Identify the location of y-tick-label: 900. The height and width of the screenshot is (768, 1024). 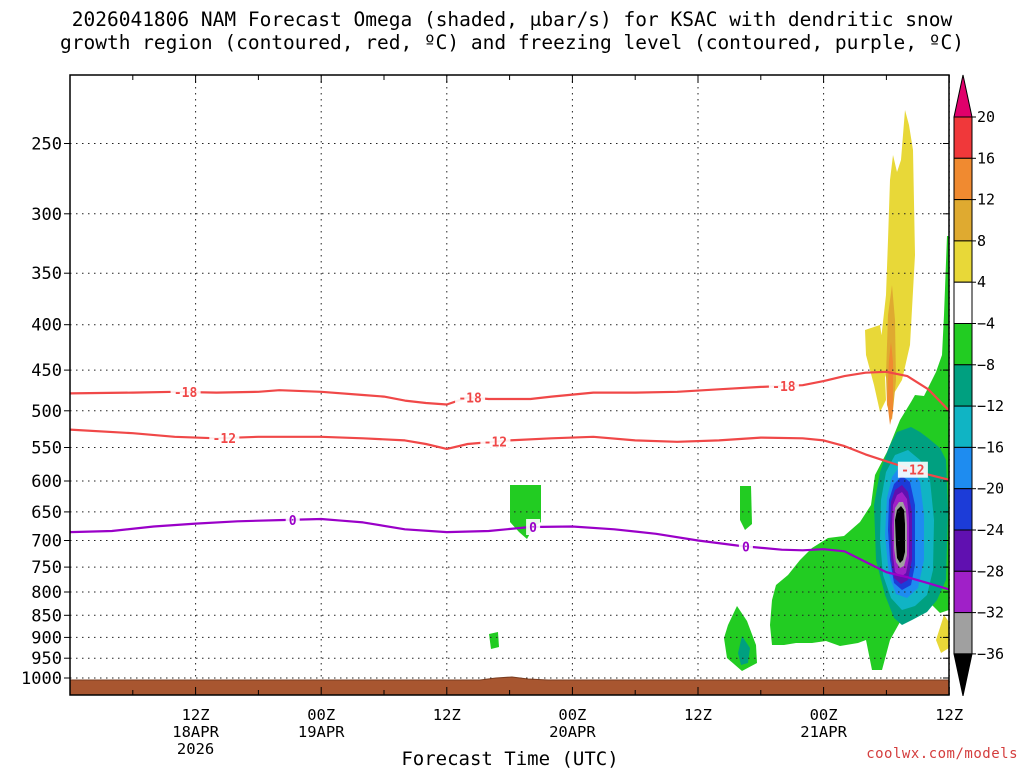
(46, 638).